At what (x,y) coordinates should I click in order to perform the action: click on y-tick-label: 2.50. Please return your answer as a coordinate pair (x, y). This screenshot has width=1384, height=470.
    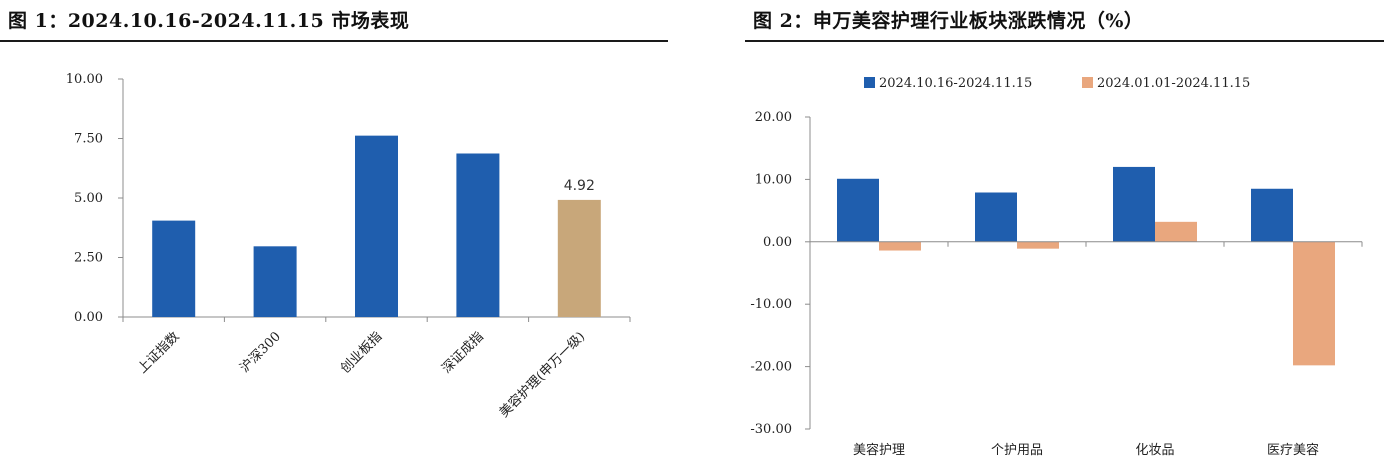
    Looking at the image, I should click on (88, 258).